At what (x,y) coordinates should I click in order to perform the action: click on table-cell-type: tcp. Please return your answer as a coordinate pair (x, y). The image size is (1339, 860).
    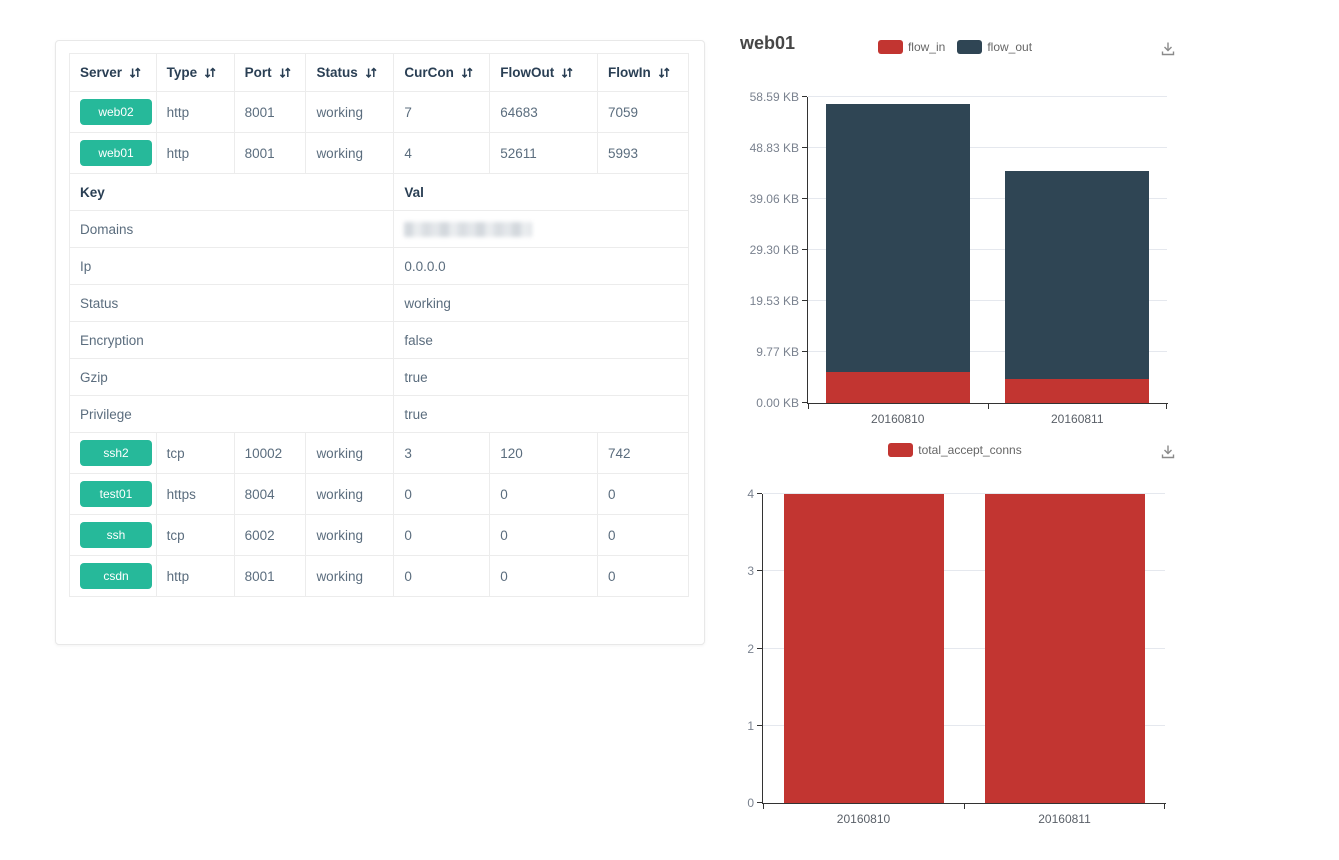
    Looking at the image, I should click on (195, 453).